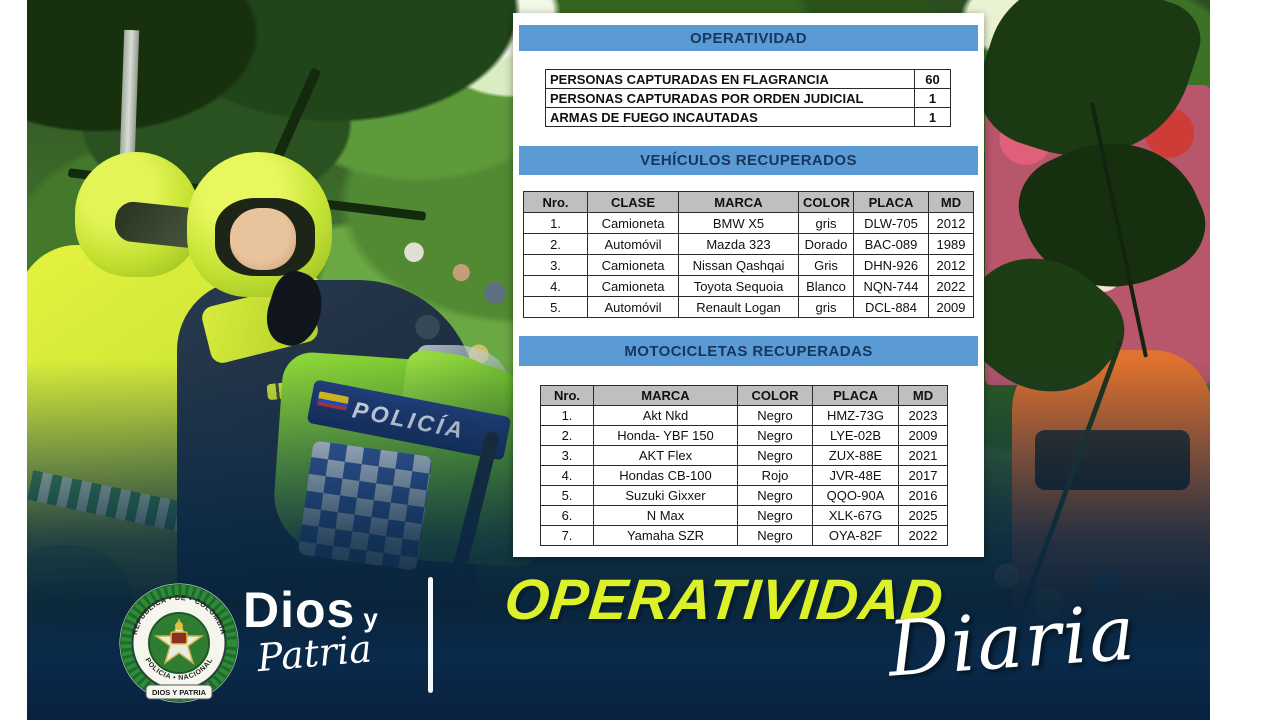 This screenshot has height=720, width=1280. Describe the element at coordinates (665, 495) in the screenshot. I see `cell: Suzuki Gixxer` at that location.